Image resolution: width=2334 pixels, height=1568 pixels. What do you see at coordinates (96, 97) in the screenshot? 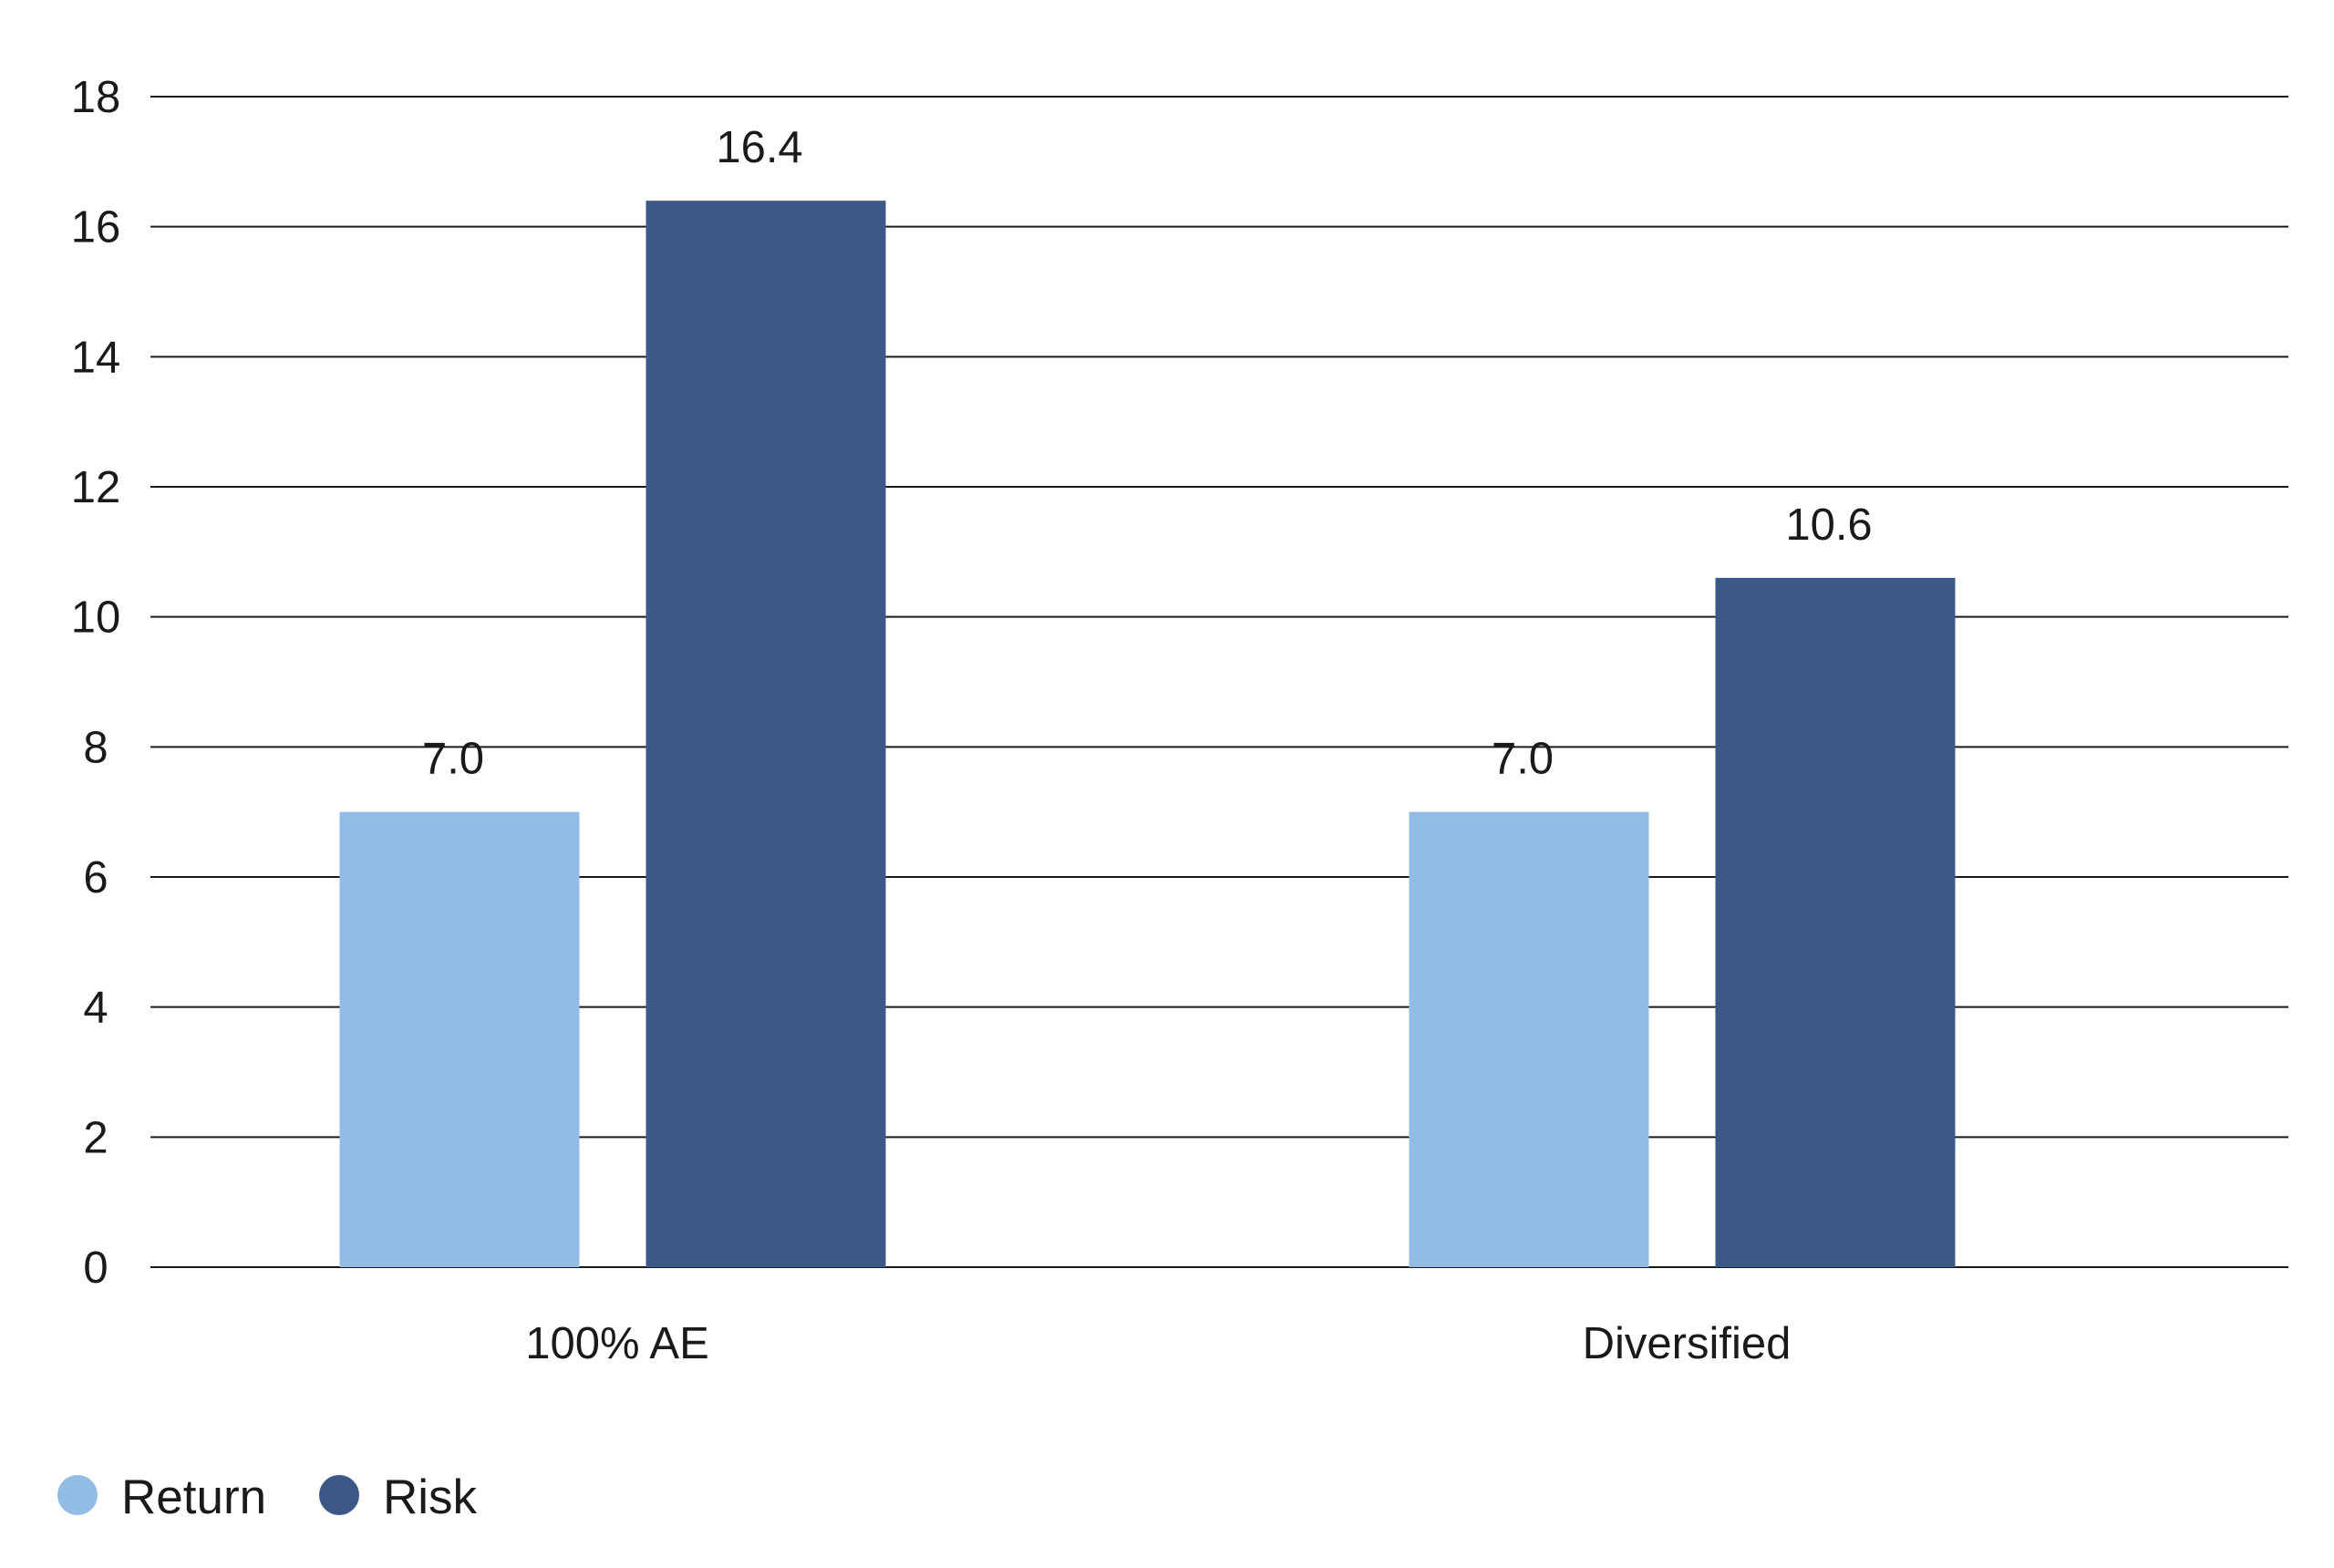
I see `y-tick-label-18: 18` at bounding box center [96, 97].